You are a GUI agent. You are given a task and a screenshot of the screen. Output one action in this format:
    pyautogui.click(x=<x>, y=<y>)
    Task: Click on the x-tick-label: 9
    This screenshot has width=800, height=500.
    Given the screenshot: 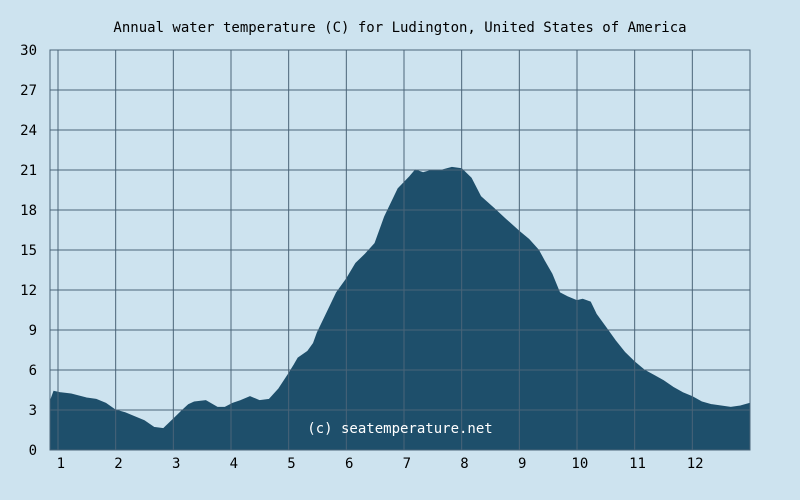 What is the action you would take?
    pyautogui.click(x=522, y=464)
    